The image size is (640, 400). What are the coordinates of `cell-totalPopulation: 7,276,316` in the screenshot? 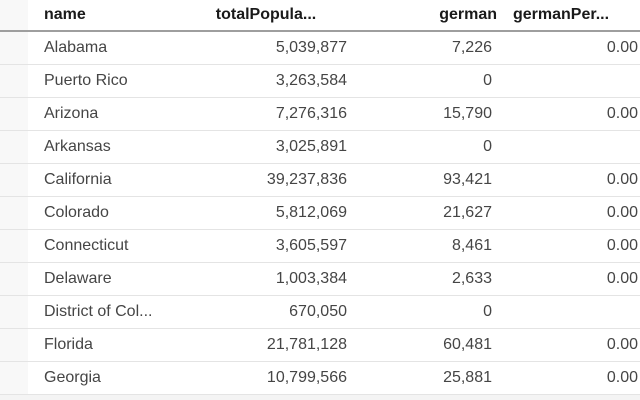 It's located at (311, 113).